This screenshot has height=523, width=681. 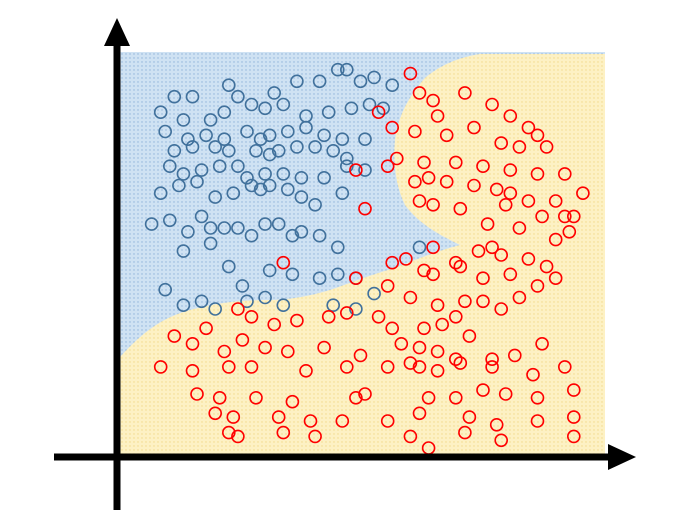 What do you see at coordinates (622, 457) in the screenshot?
I see `x-axis-arrowhead` at bounding box center [622, 457].